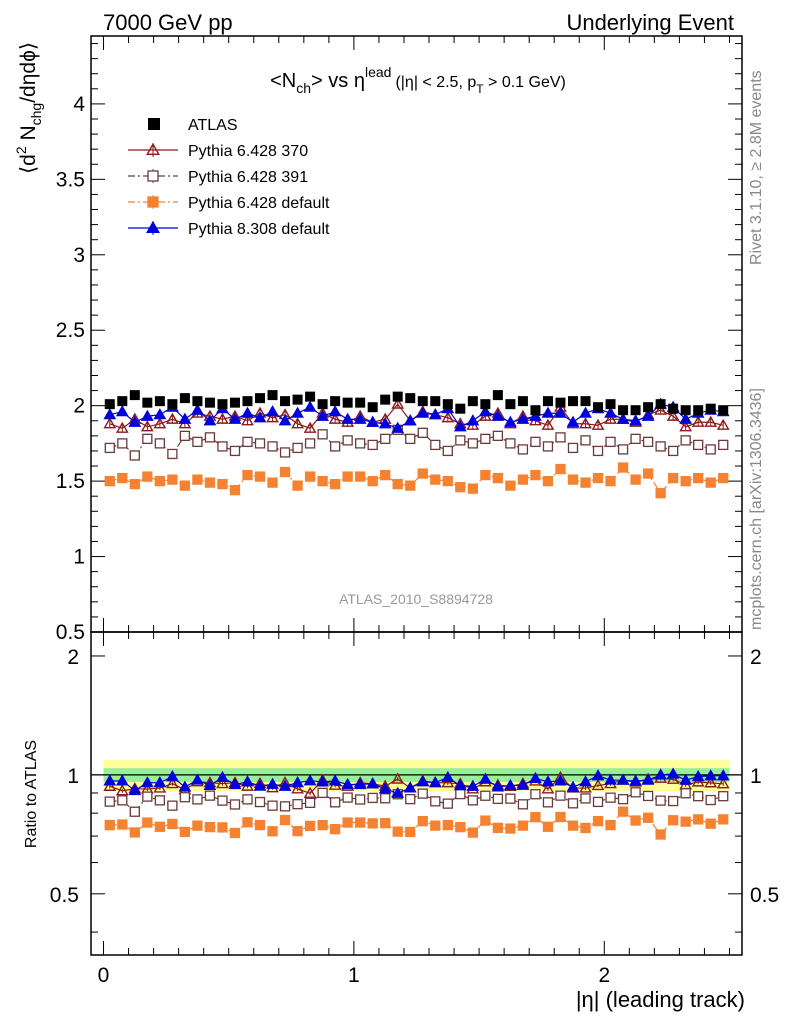 The width and height of the screenshot is (786, 1024). Describe the element at coordinates (79, 255) in the screenshot. I see `main-y-tick-label: 3` at that location.